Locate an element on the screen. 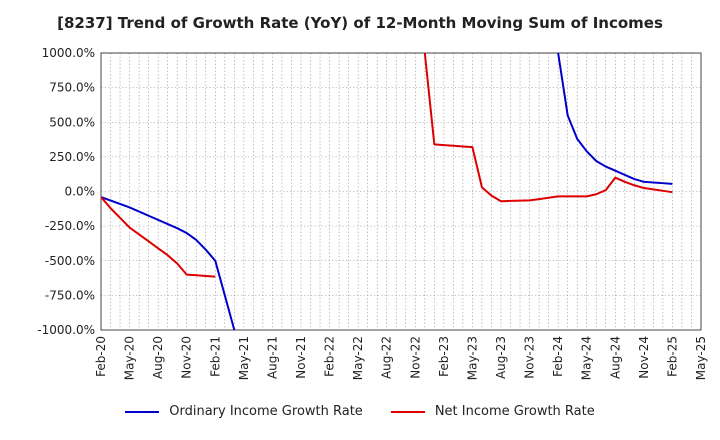  legend-label-net: Net Income Growth Rate is located at coordinates (514, 411).